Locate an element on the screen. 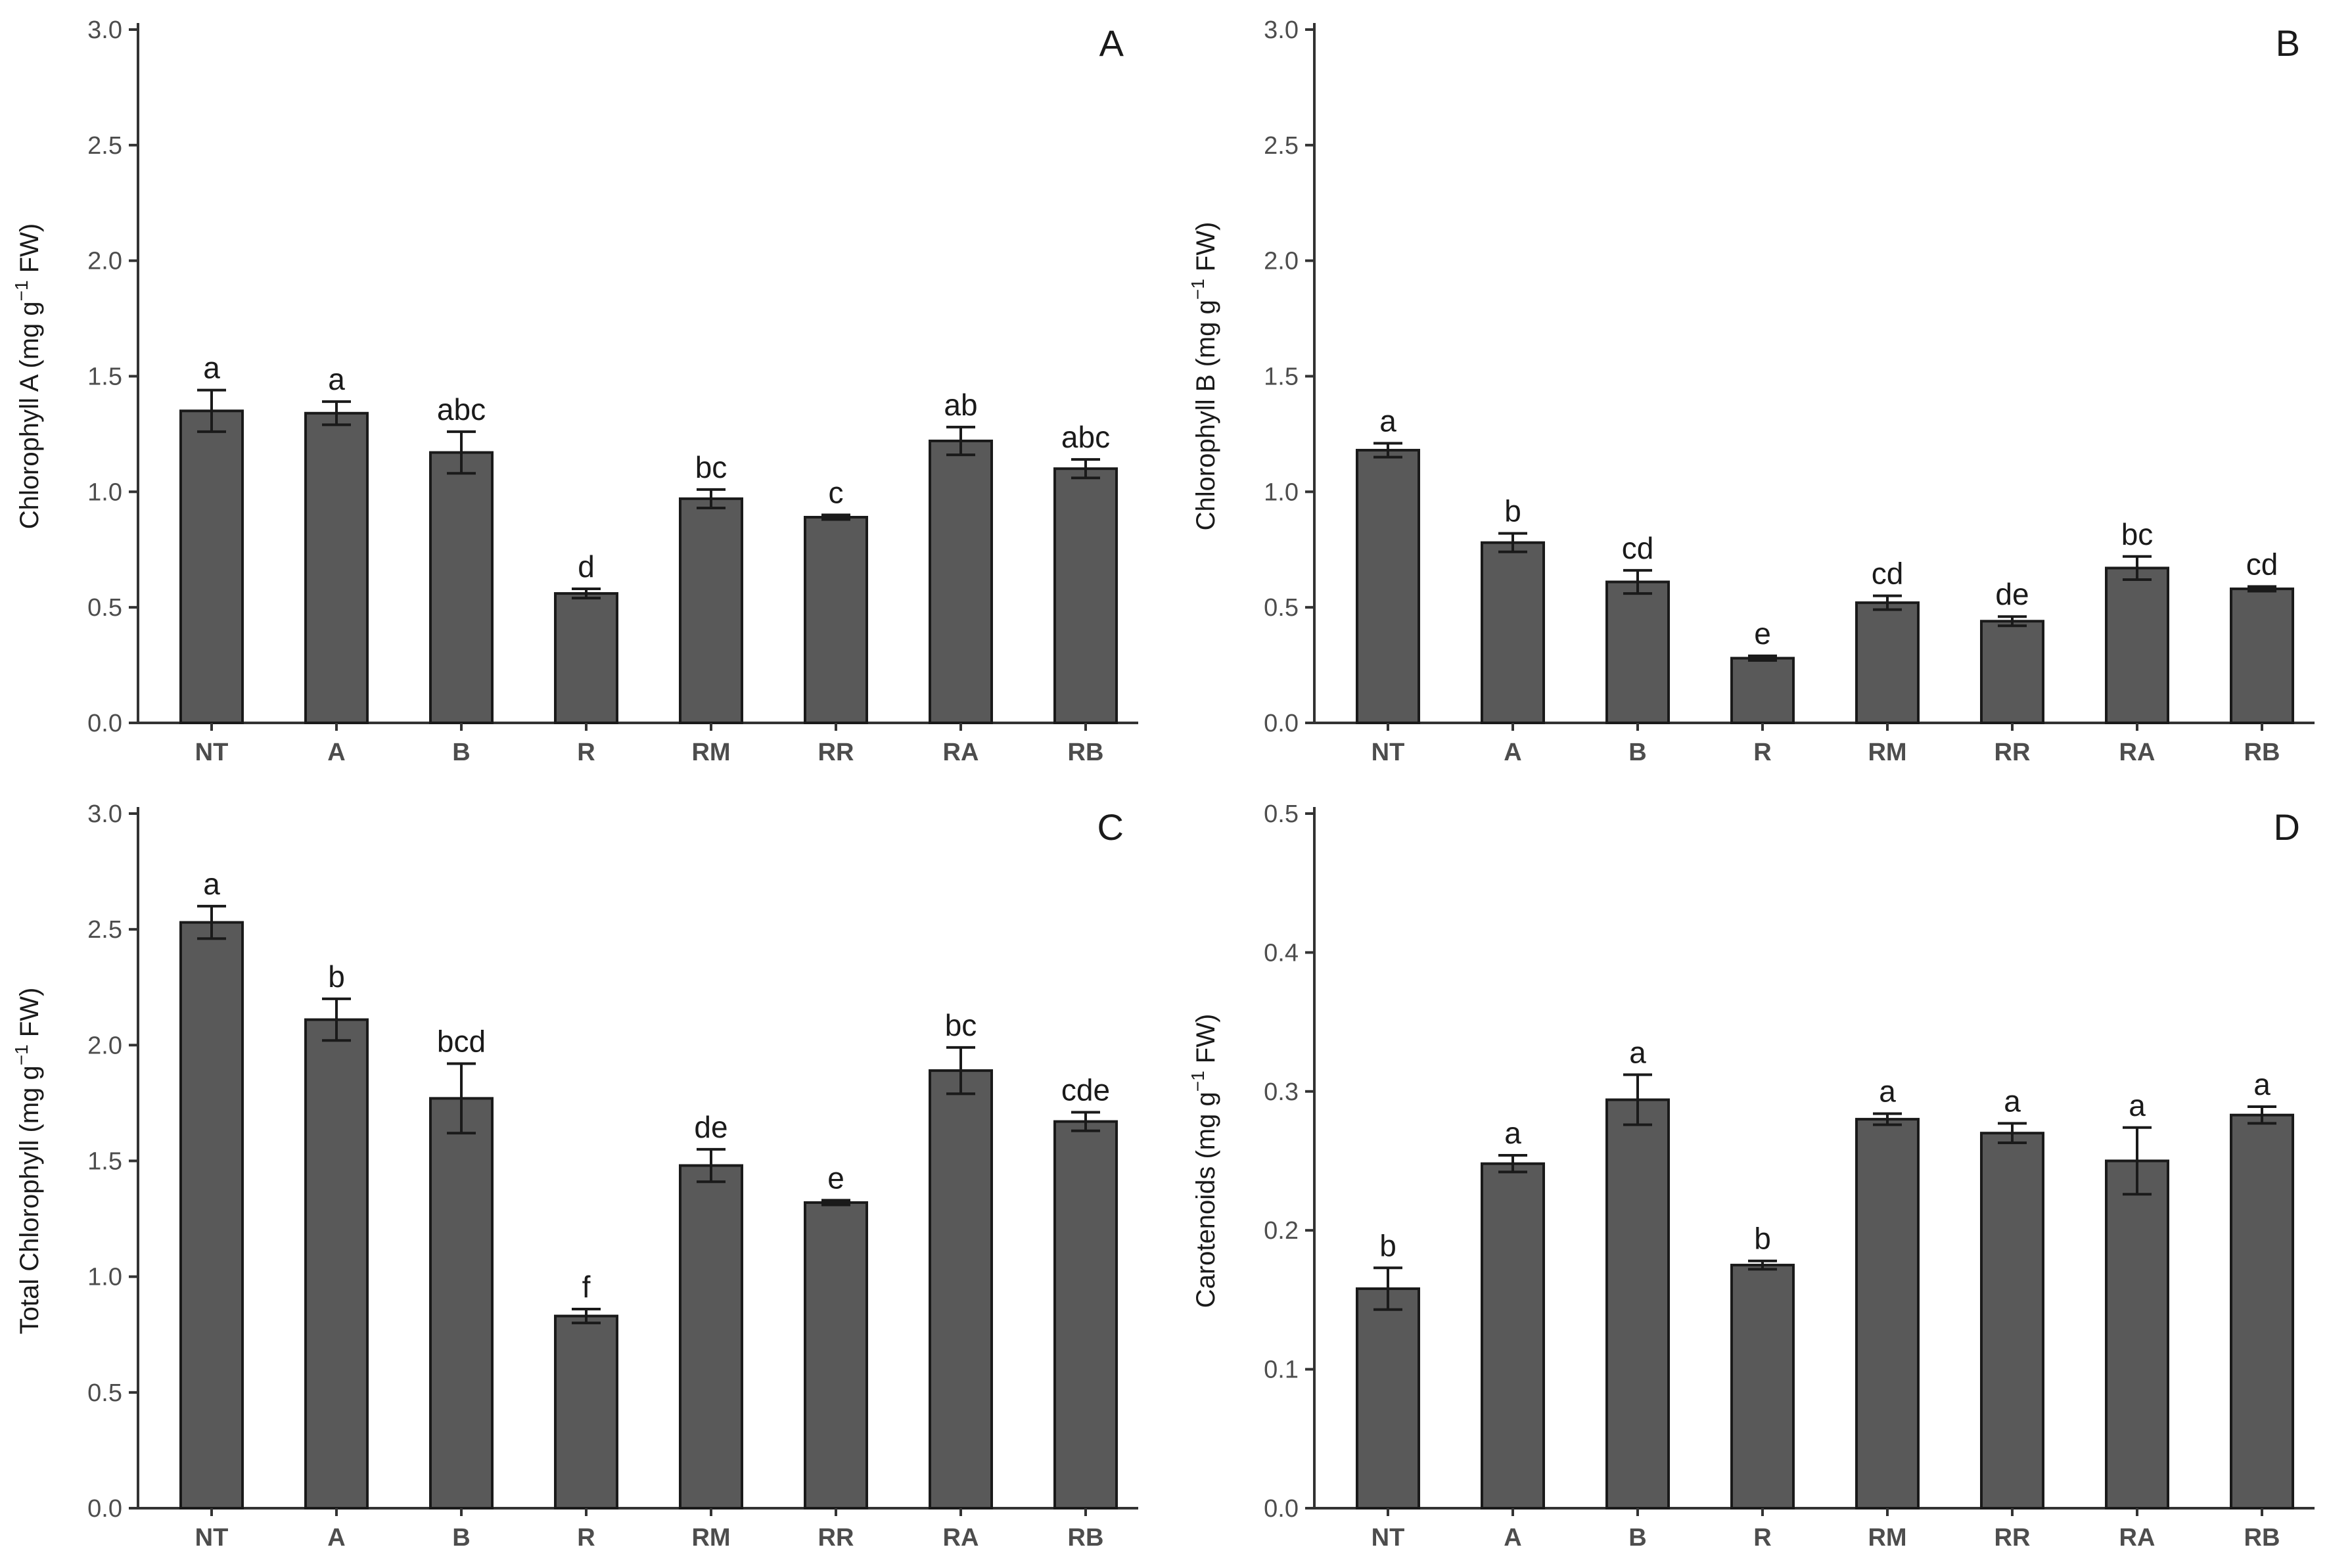 The width and height of the screenshot is (2352, 1568). y-tick-label: 0.4 is located at coordinates (1281, 953).